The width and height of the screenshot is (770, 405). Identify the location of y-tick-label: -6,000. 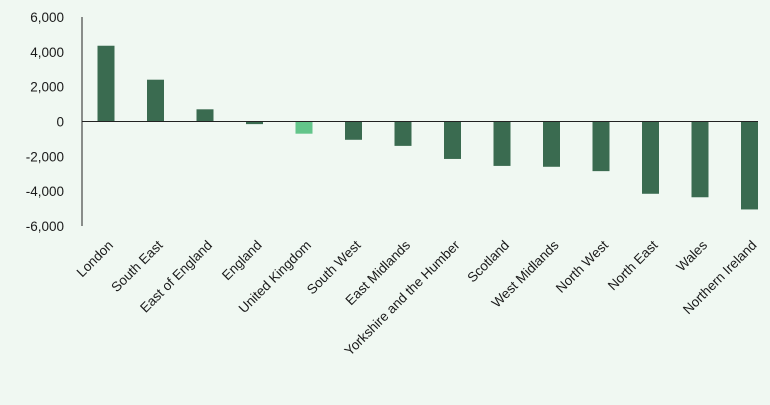
(45, 226).